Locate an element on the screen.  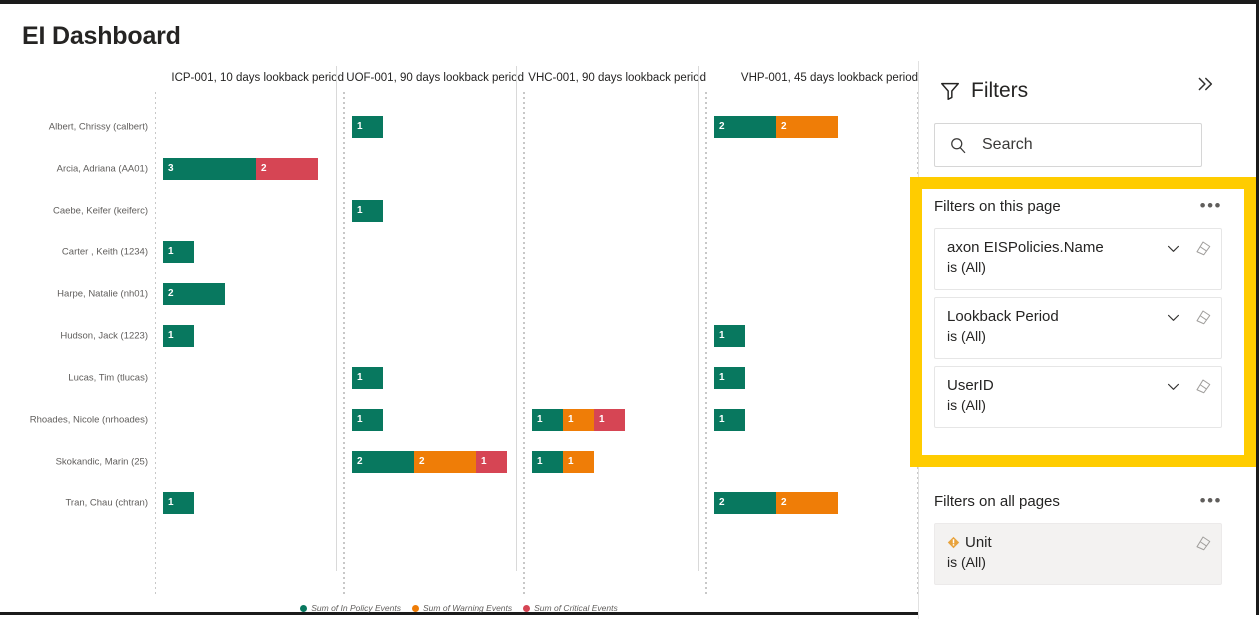
bar-row: 2 is located at coordinates (194, 294).